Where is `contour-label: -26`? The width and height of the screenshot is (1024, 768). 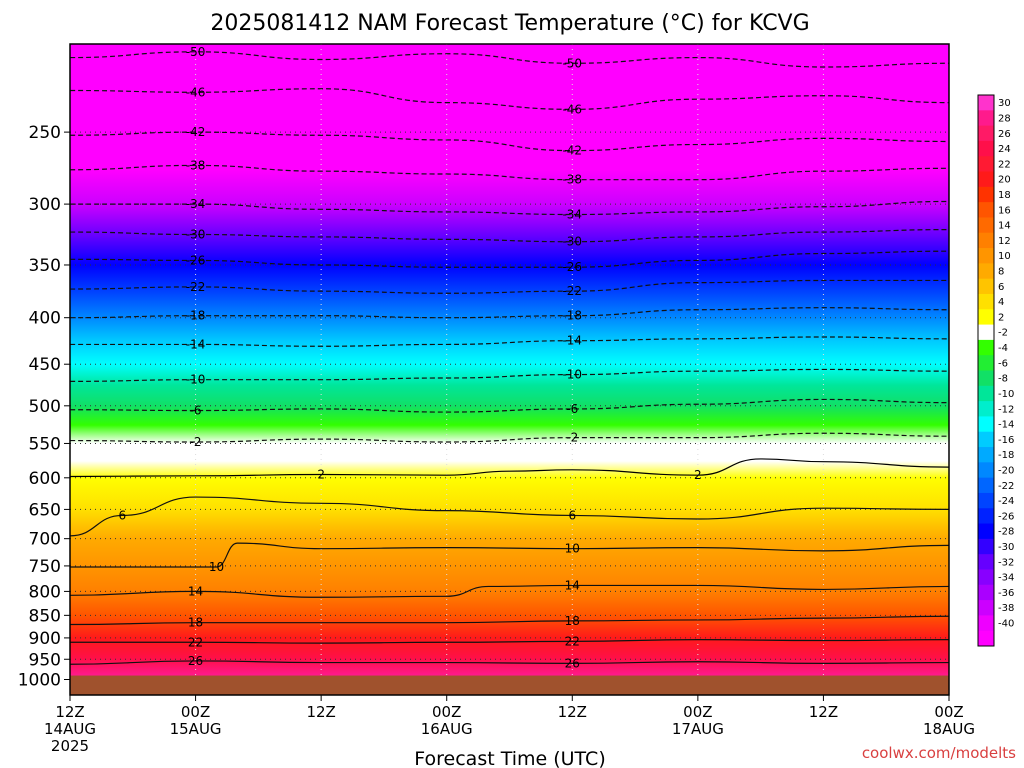
contour-label: -26 is located at coordinates (196, 260).